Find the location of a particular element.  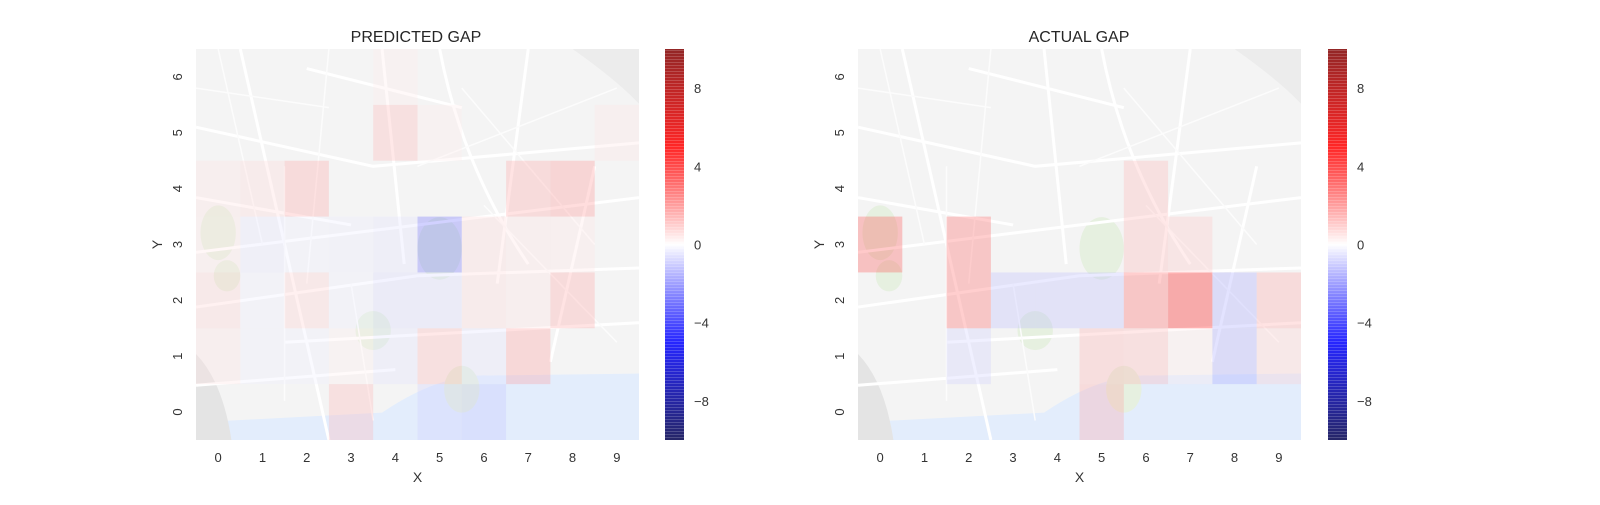

map-river is located at coordinates (417, 406).